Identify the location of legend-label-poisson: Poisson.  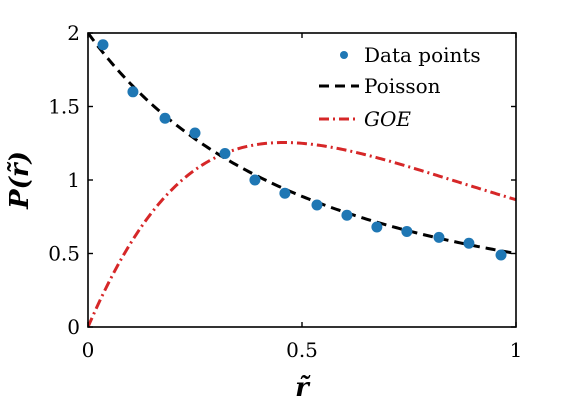
(402, 86).